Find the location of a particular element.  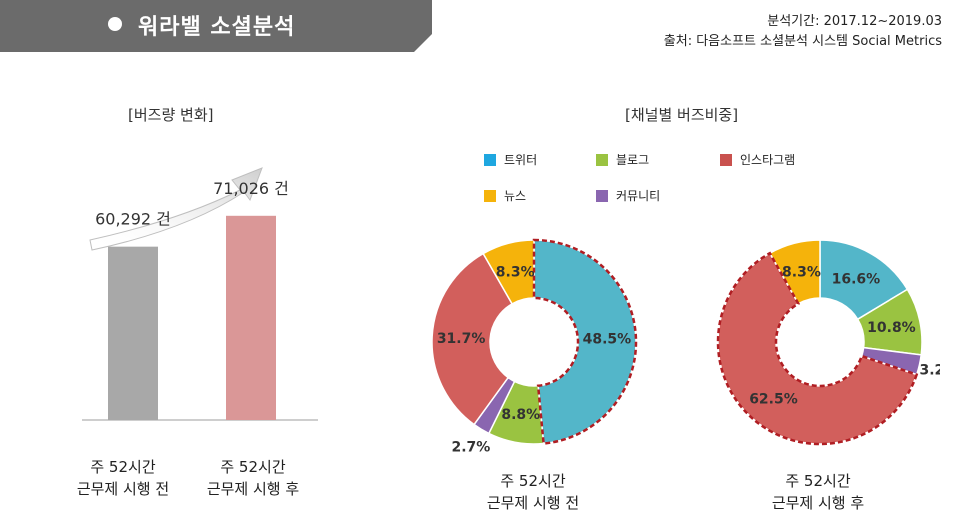

legend-label: 블로그 is located at coordinates (633, 160).